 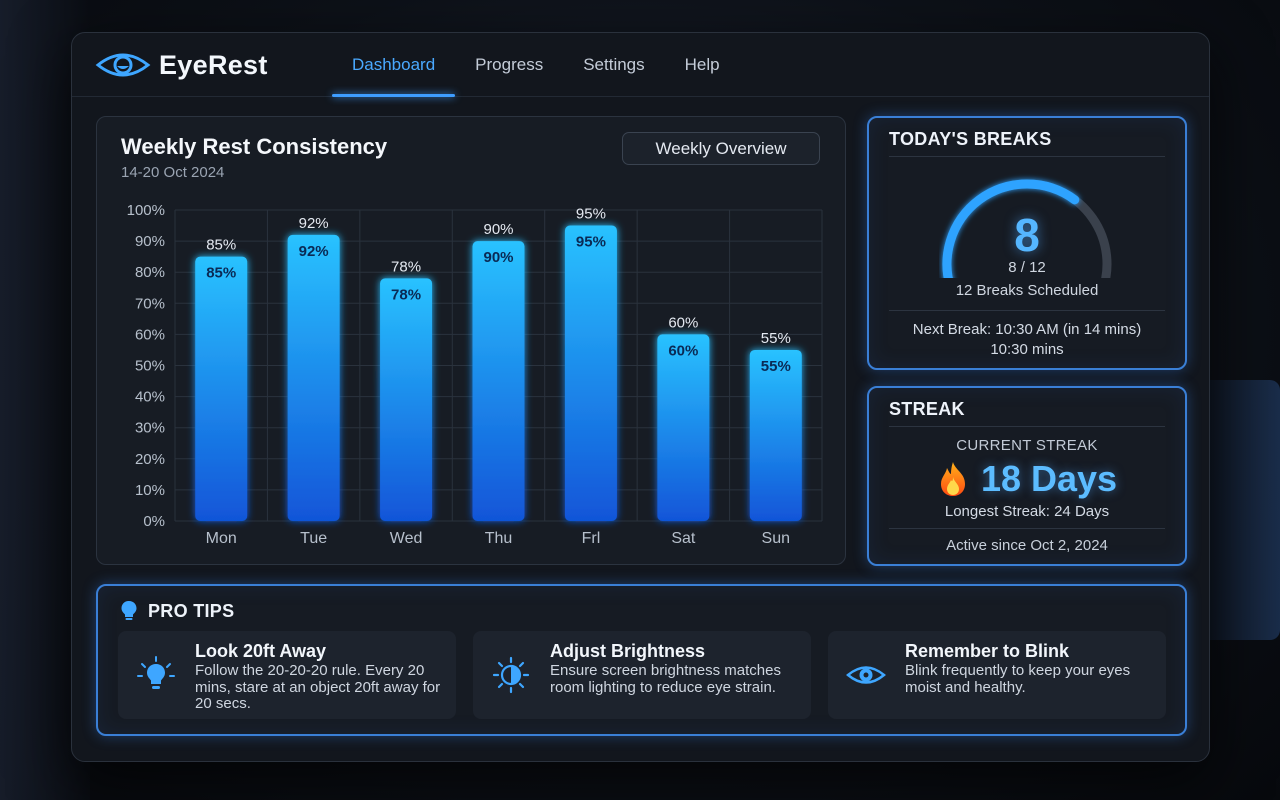 What do you see at coordinates (150, 366) in the screenshot?
I see `y-tick-label: 50%` at bounding box center [150, 366].